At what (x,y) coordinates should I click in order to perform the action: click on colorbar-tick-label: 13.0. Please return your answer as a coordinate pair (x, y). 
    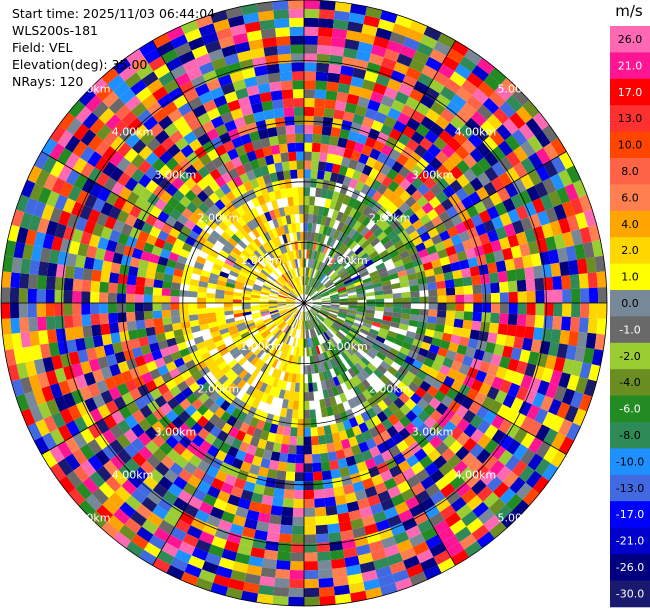
    Looking at the image, I should click on (630, 118).